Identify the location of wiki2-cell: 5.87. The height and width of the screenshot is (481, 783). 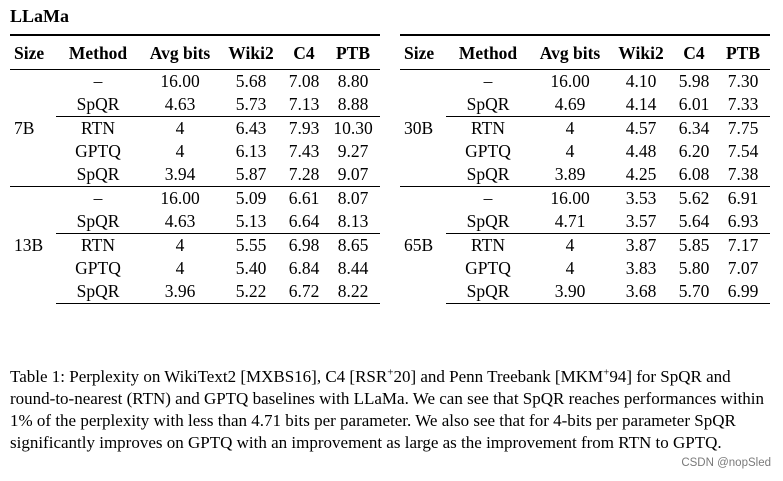
(251, 174).